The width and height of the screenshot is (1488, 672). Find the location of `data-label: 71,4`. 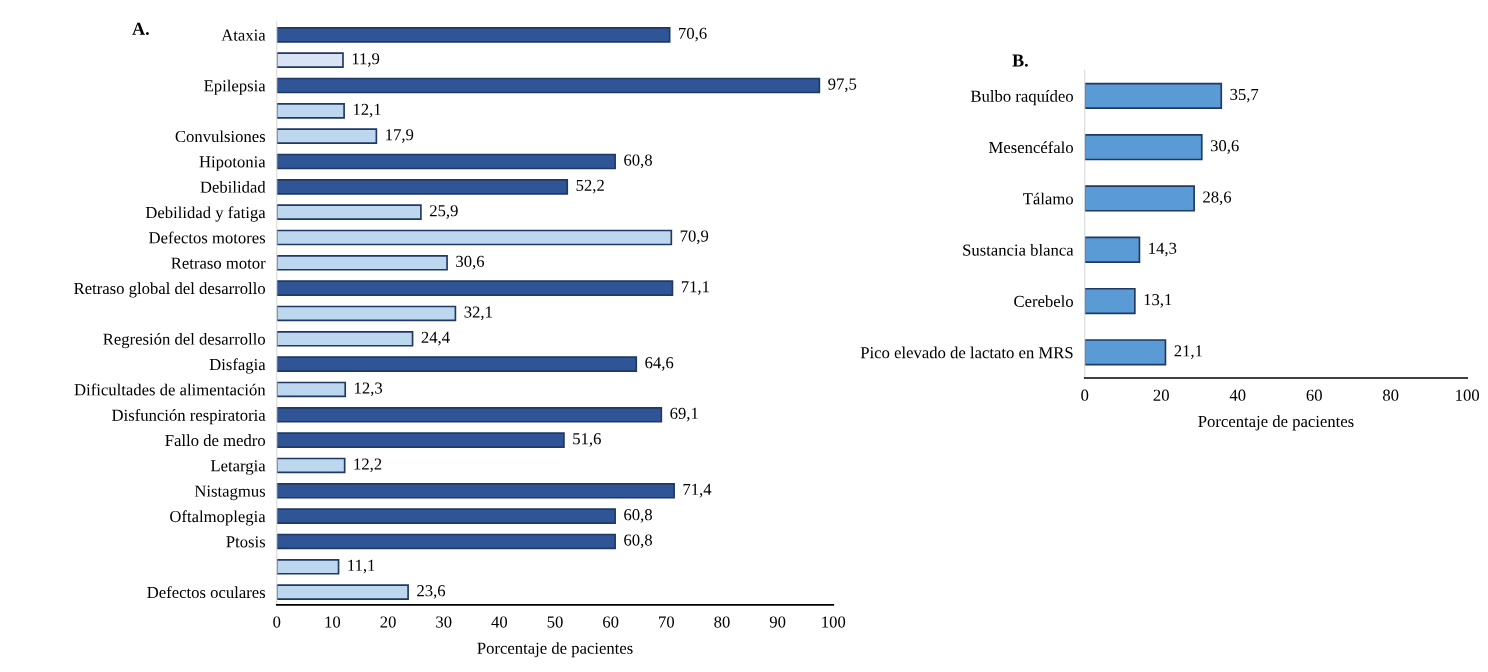

data-label: 71,4 is located at coordinates (697, 490).